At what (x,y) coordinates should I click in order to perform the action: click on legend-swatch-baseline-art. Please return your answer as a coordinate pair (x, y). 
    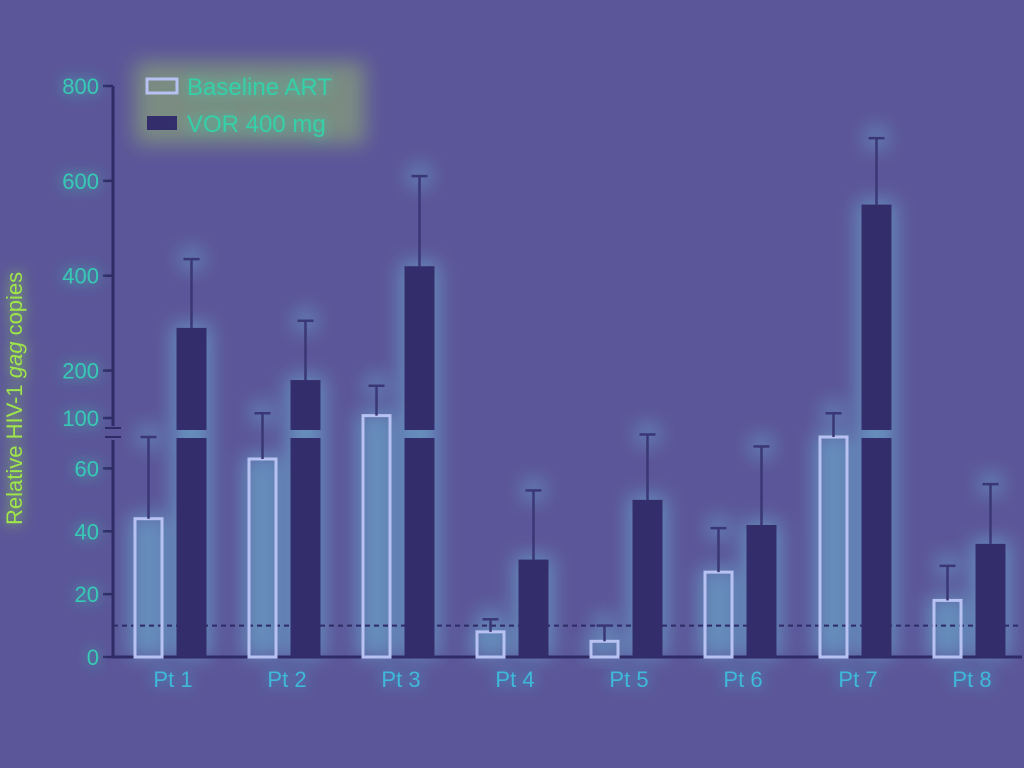
    Looking at the image, I should click on (162, 86).